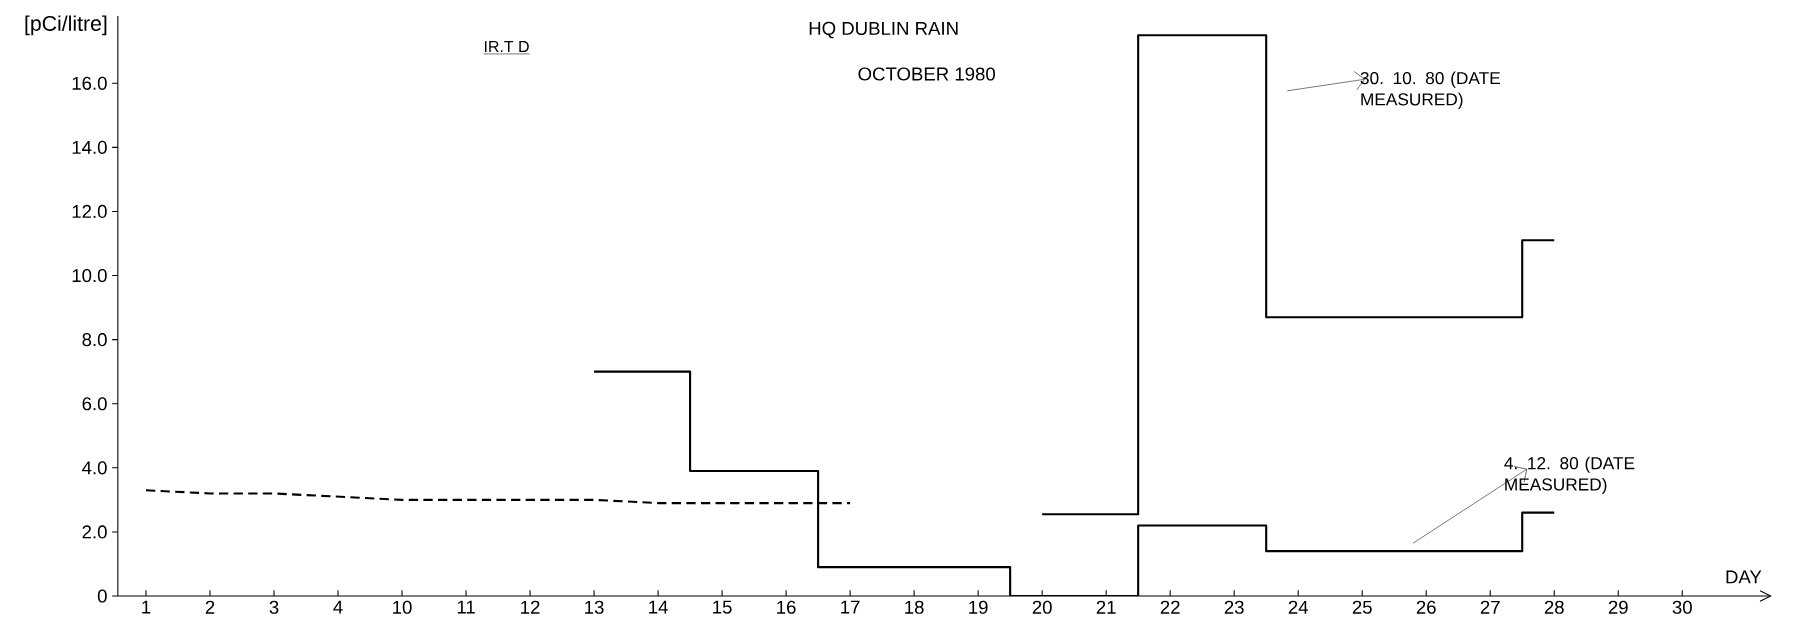  What do you see at coordinates (210, 607) in the screenshot?
I see `x-tick-label: 2` at bounding box center [210, 607].